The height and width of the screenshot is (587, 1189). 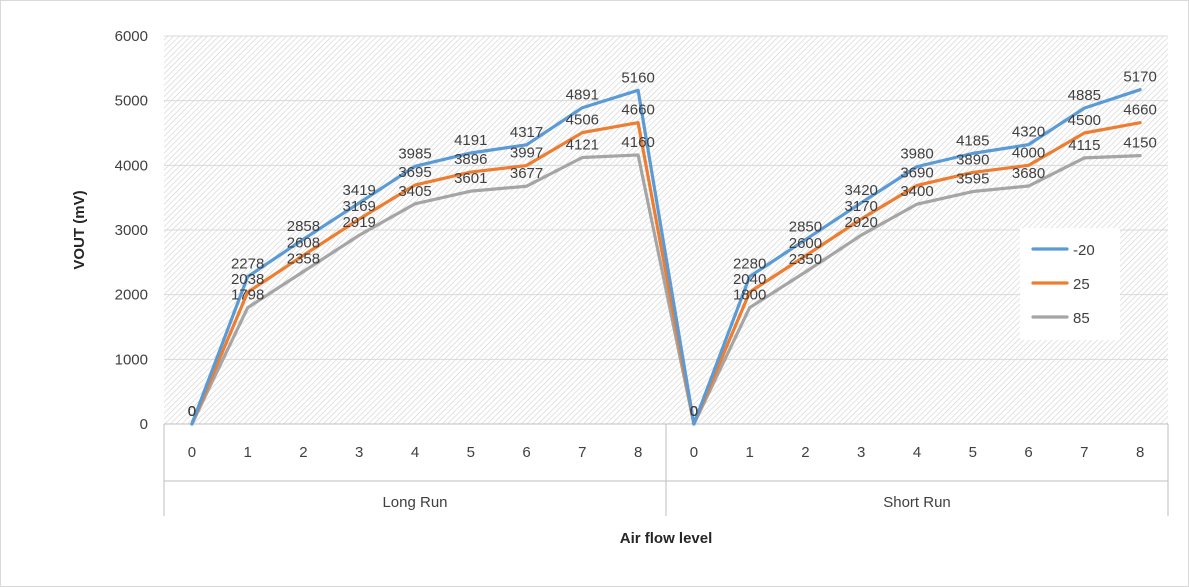 I want to click on legend-label: 25, so click(x=1081, y=284).